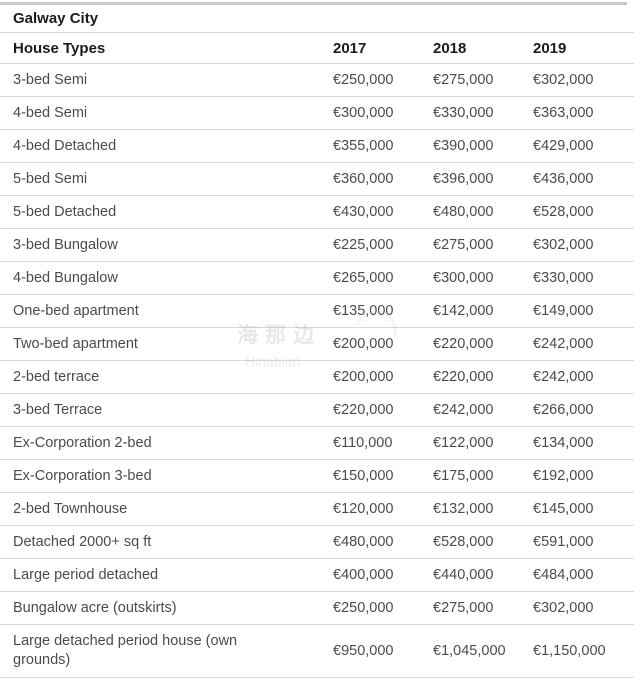 The image size is (639, 684). Describe the element at coordinates (463, 212) in the screenshot. I see `price-cell-2018: €480,000` at that location.